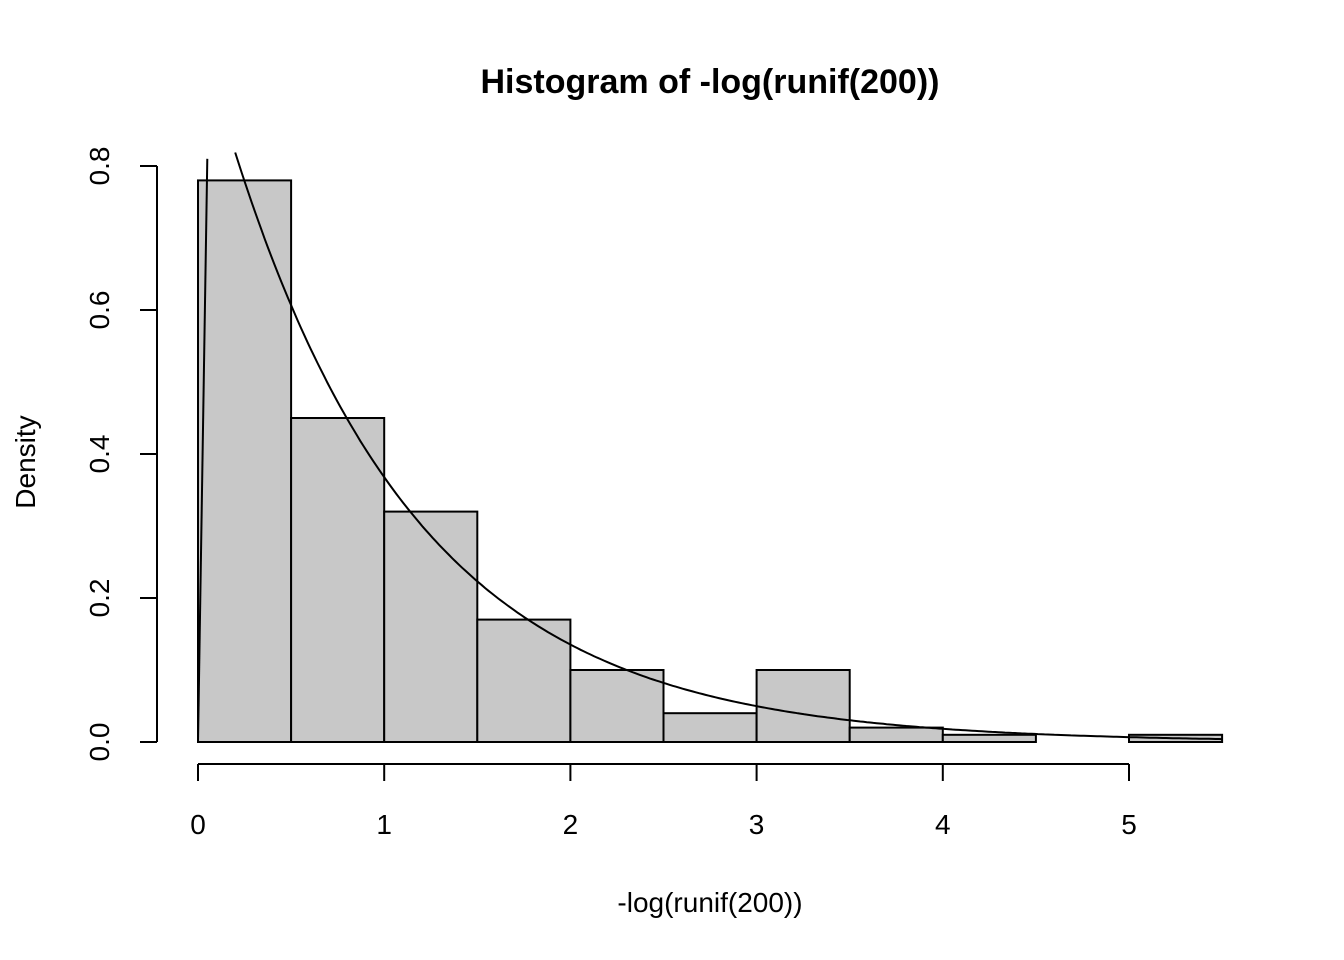  What do you see at coordinates (384, 824) in the screenshot?
I see `x-tick-label: 1` at bounding box center [384, 824].